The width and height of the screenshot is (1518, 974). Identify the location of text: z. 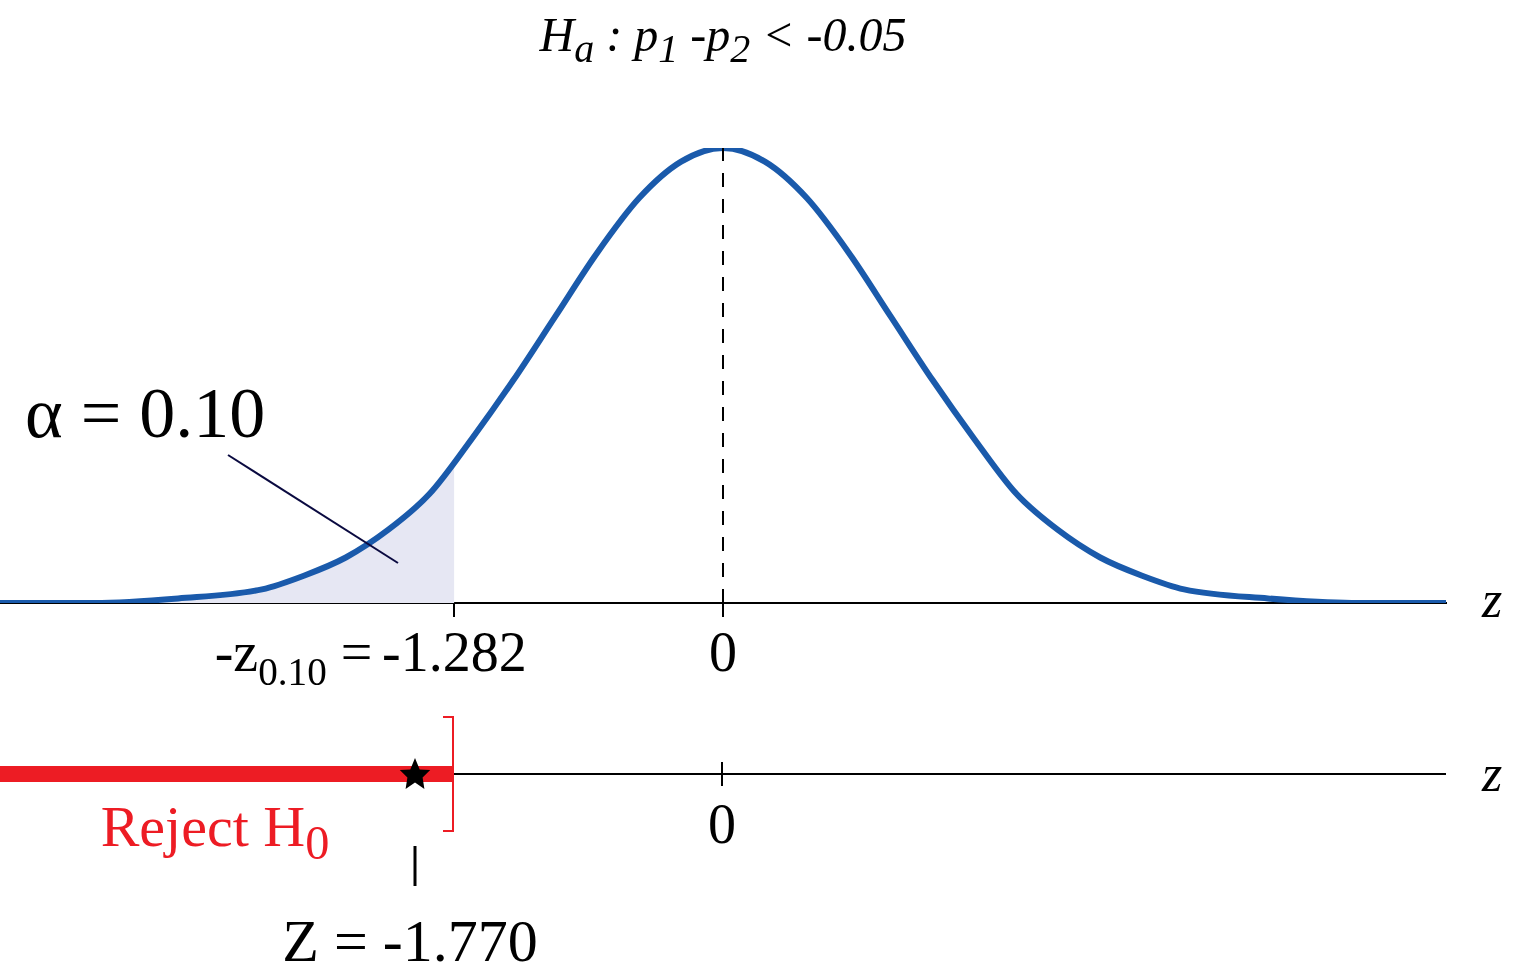
(1492, 773).